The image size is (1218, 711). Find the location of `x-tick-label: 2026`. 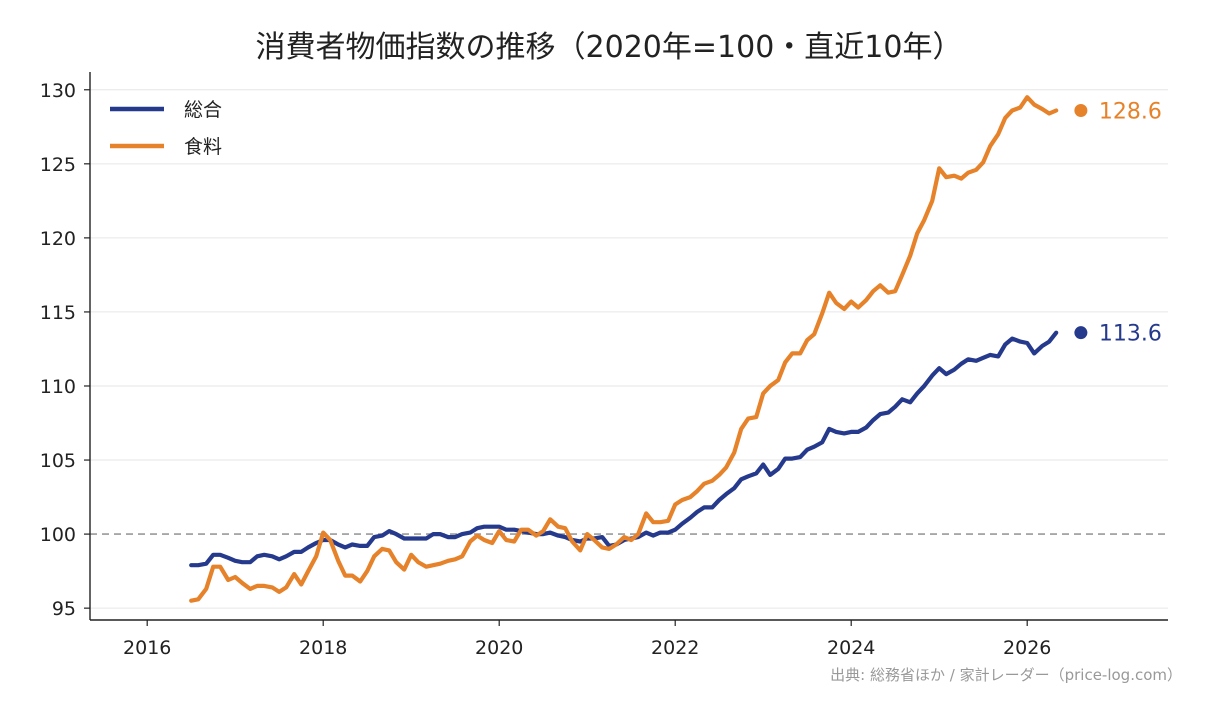

x-tick-label: 2026 is located at coordinates (1027, 648).